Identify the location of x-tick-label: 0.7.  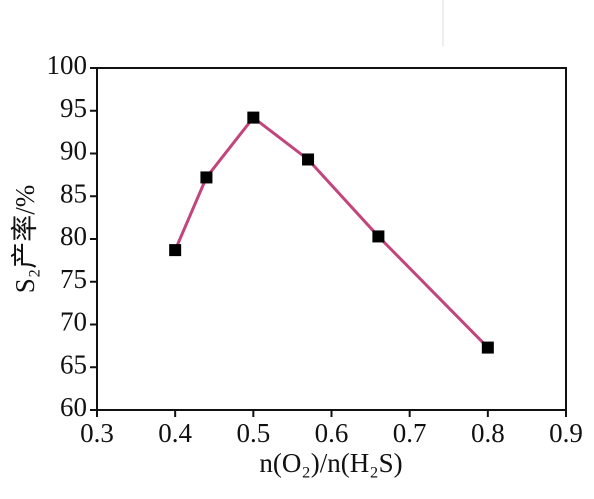
(410, 433).